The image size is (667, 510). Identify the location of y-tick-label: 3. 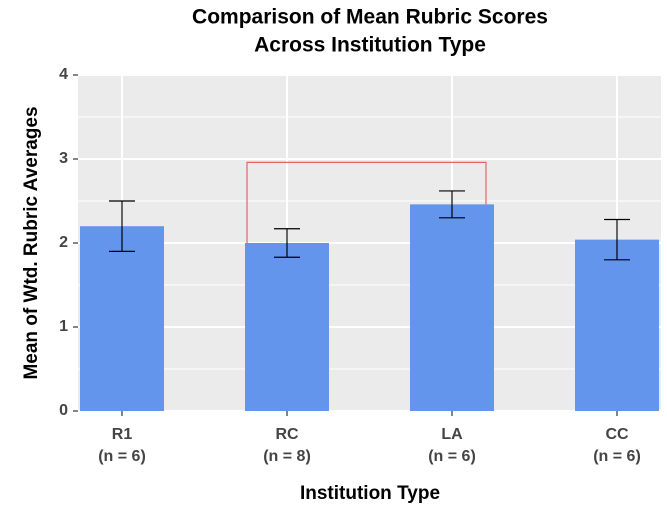
(63, 158).